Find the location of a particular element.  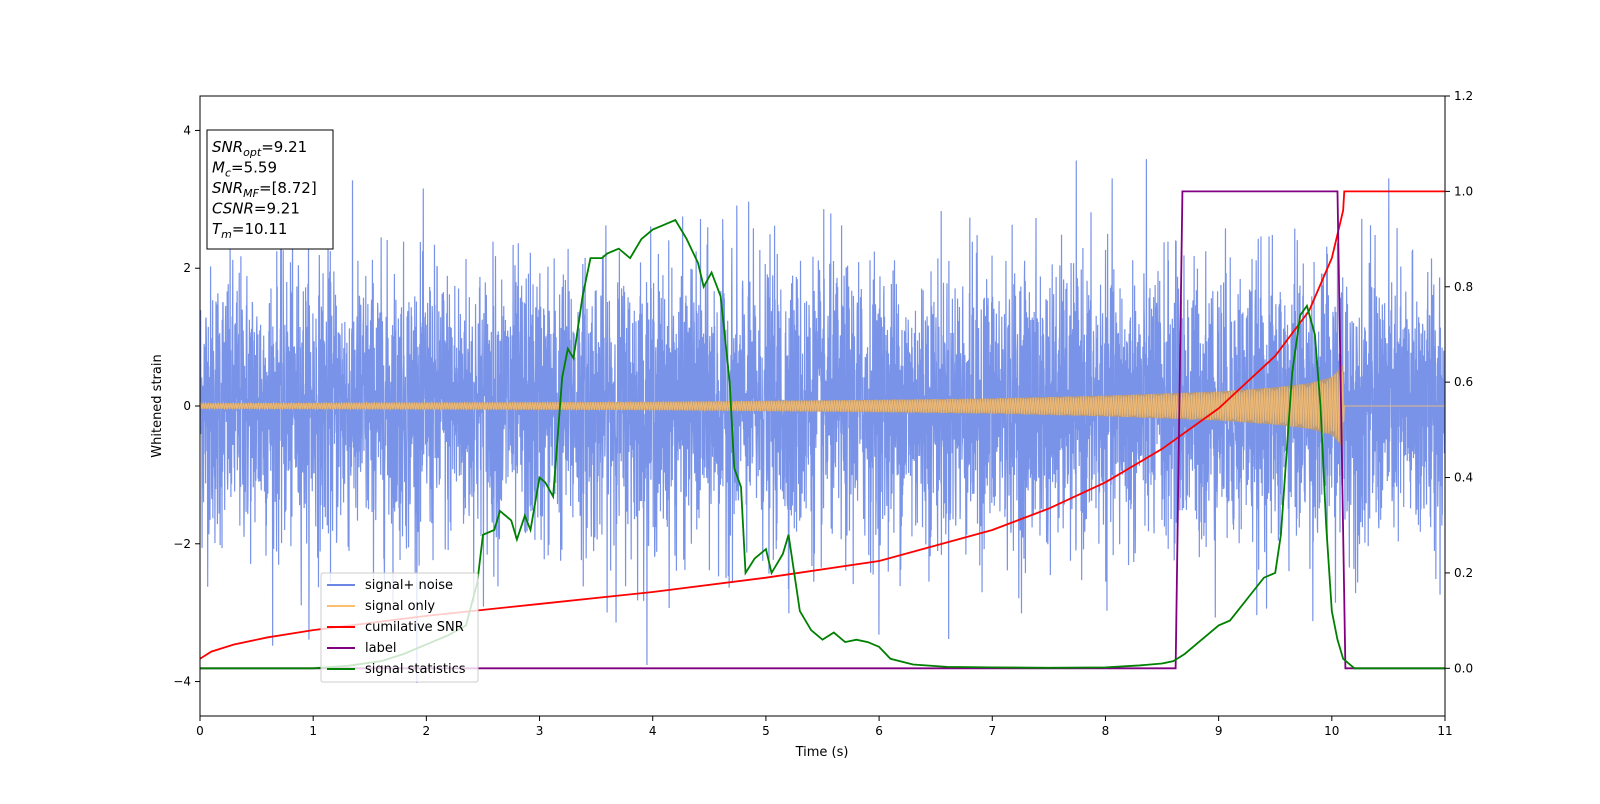

info-box-frame is located at coordinates (270, 189).